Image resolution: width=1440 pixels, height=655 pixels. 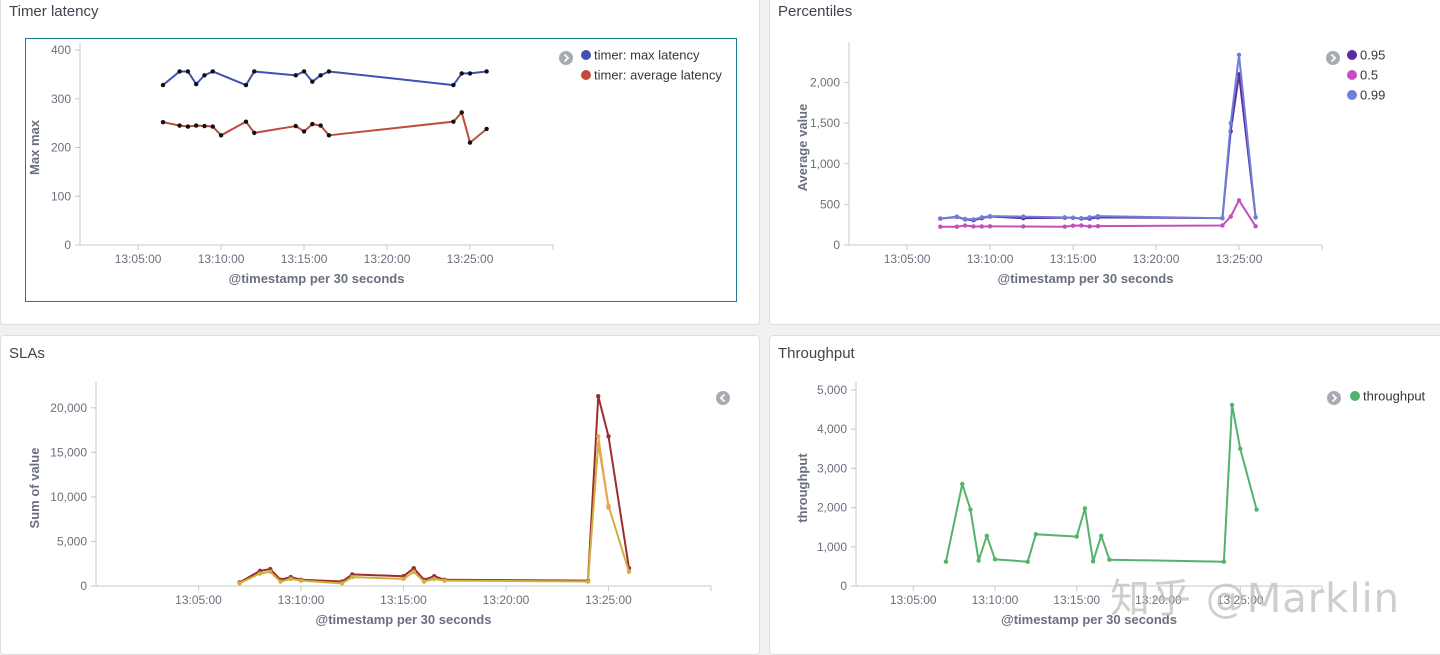 What do you see at coordinates (1394, 396) in the screenshot?
I see `legend-label: throughput` at bounding box center [1394, 396].